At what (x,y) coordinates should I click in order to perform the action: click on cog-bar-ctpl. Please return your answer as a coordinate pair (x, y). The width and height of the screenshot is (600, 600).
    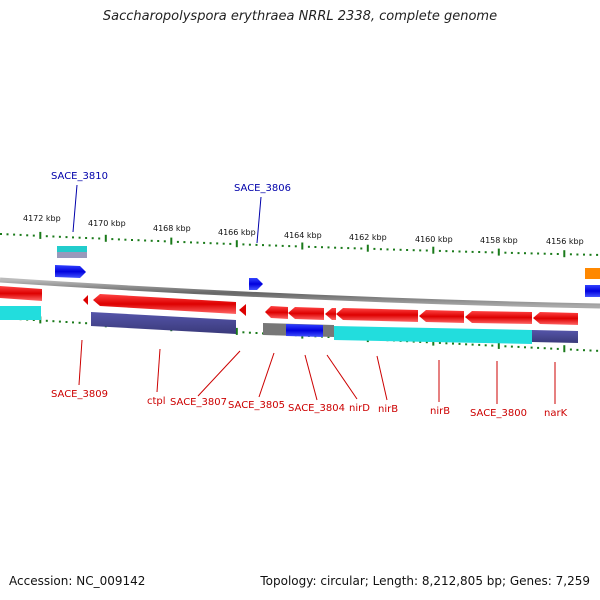
    Looking at the image, I should click on (163, 323).